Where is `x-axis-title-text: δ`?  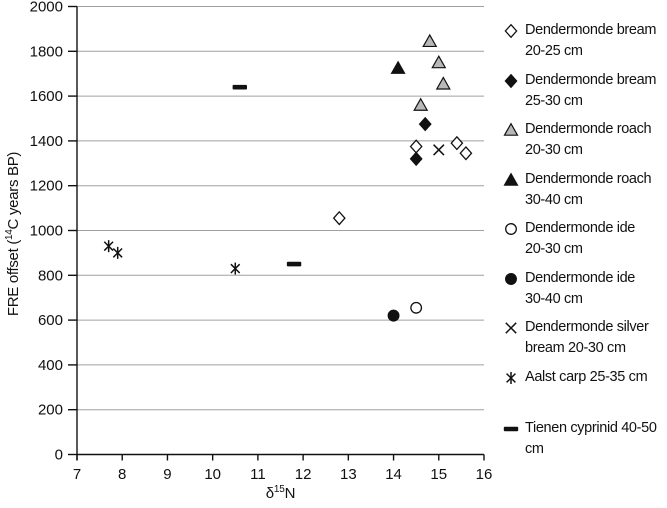
x-axis-title-text: δ is located at coordinates (269, 493).